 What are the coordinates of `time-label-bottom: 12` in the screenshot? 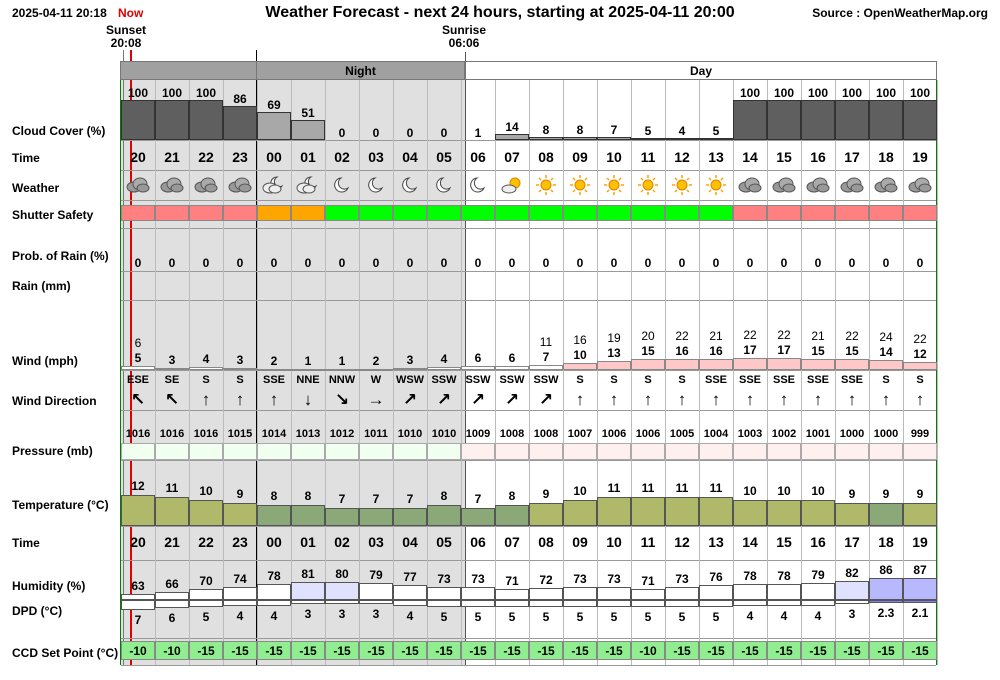 It's located at (682, 542).